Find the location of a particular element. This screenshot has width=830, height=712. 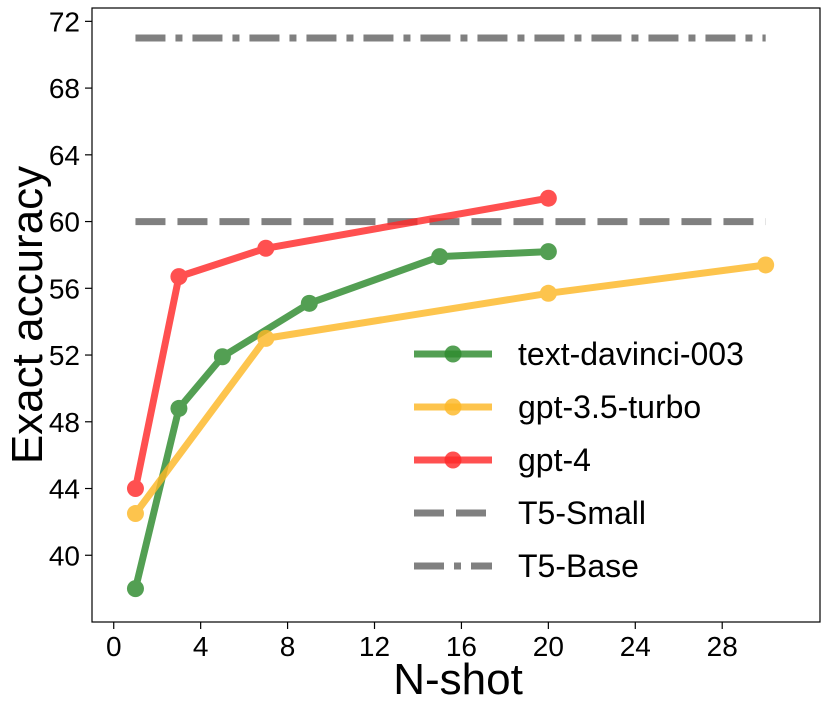

y-tick-label: 68 is located at coordinates (64, 88).